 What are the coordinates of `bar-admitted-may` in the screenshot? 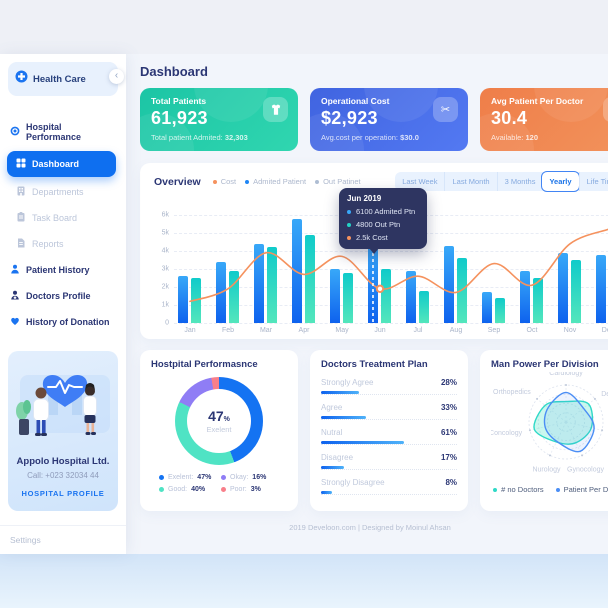 It's located at (335, 296).